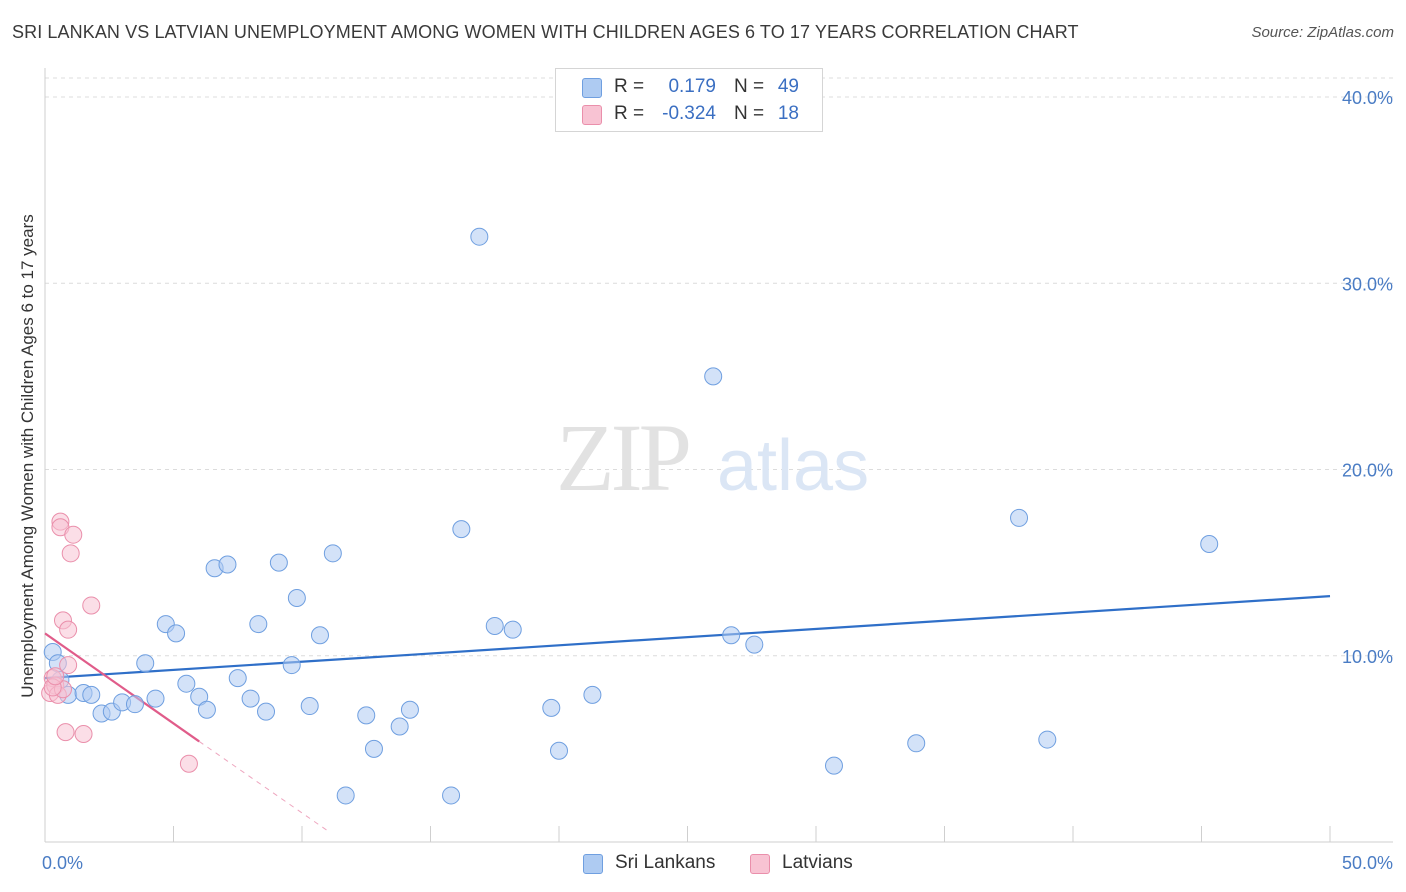  Describe the element at coordinates (687, 637) in the screenshot. I see `trend-line-sri-lankans` at that location.